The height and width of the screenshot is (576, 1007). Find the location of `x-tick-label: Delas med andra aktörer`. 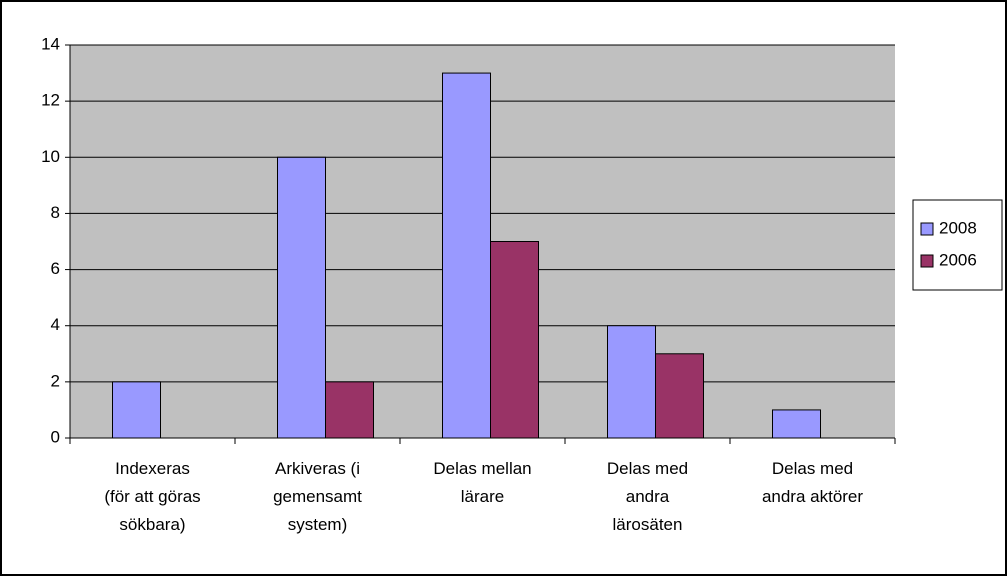

x-tick-label: Delas med andra aktörer is located at coordinates (812, 482).